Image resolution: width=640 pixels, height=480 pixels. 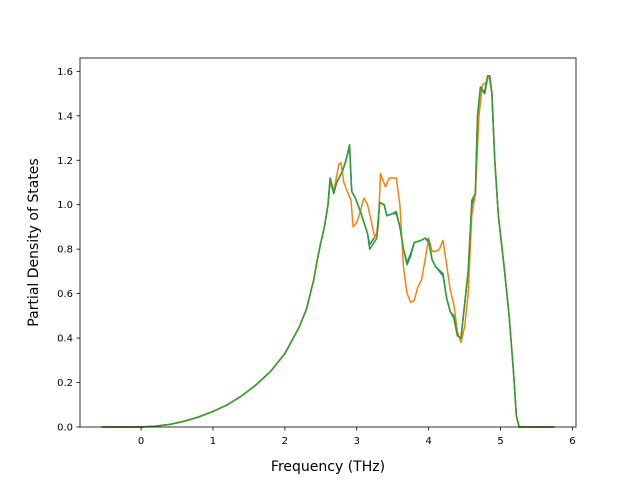 I want to click on y-tick-label: 0.4, so click(x=65, y=339).